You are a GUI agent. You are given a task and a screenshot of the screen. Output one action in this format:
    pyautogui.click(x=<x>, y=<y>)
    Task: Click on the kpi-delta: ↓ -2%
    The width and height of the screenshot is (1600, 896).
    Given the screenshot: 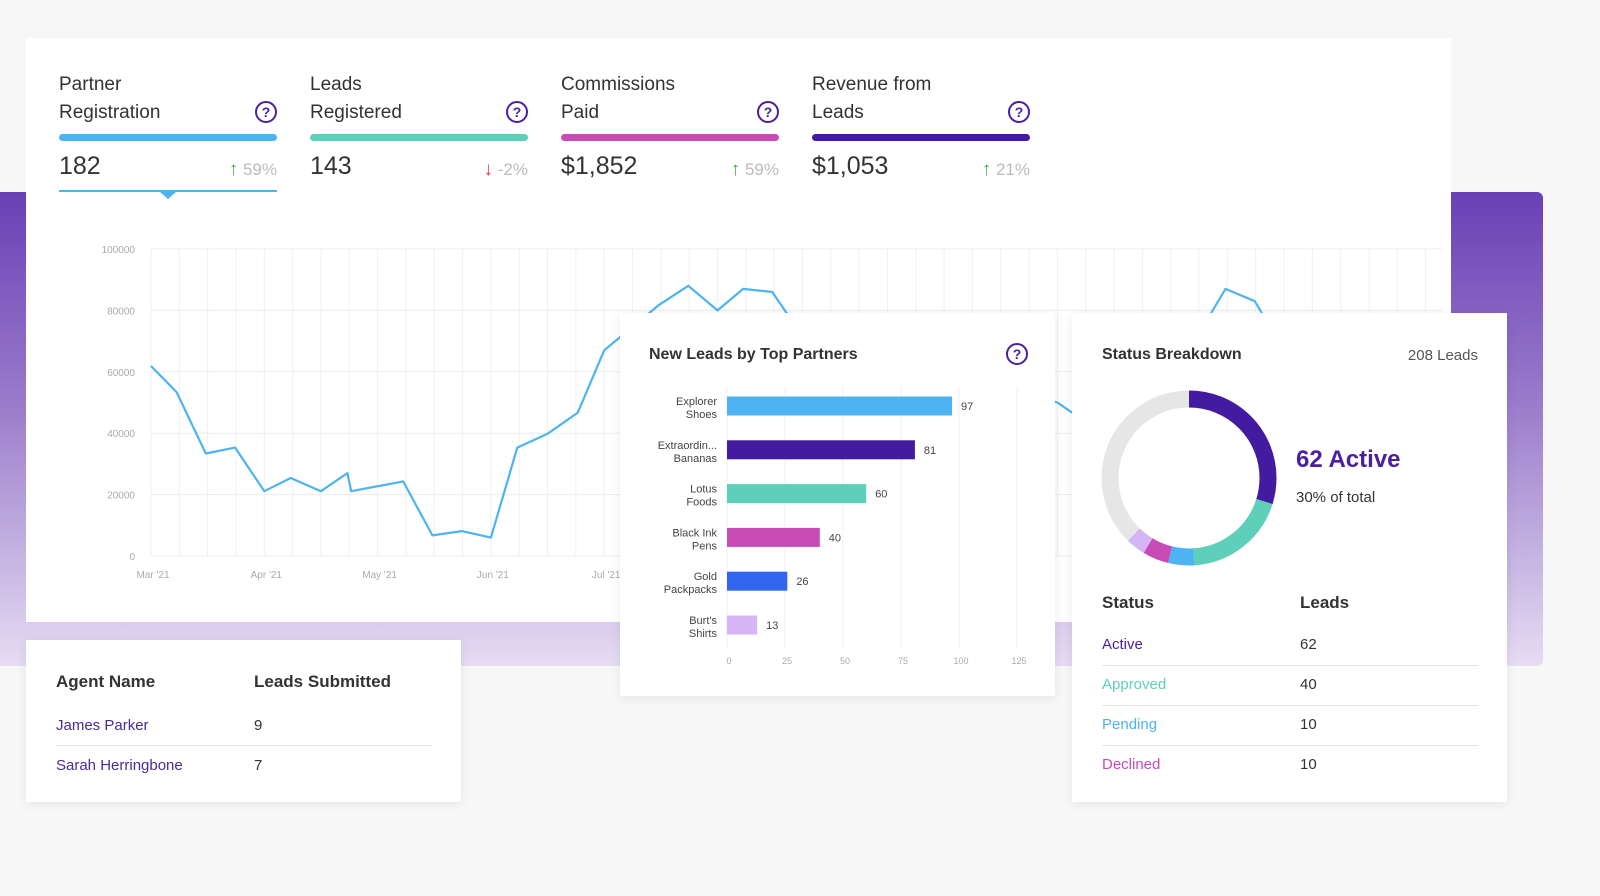 What is the action you would take?
    pyautogui.click(x=483, y=170)
    